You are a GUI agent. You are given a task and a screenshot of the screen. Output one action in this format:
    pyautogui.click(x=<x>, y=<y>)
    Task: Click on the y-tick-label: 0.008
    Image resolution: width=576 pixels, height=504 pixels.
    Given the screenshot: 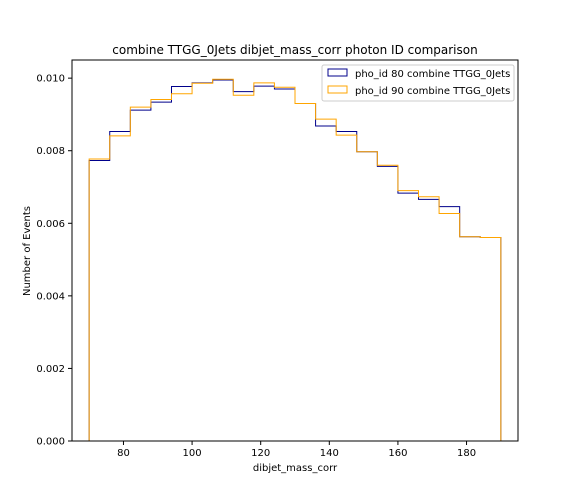 What is the action you would take?
    pyautogui.click(x=50, y=151)
    